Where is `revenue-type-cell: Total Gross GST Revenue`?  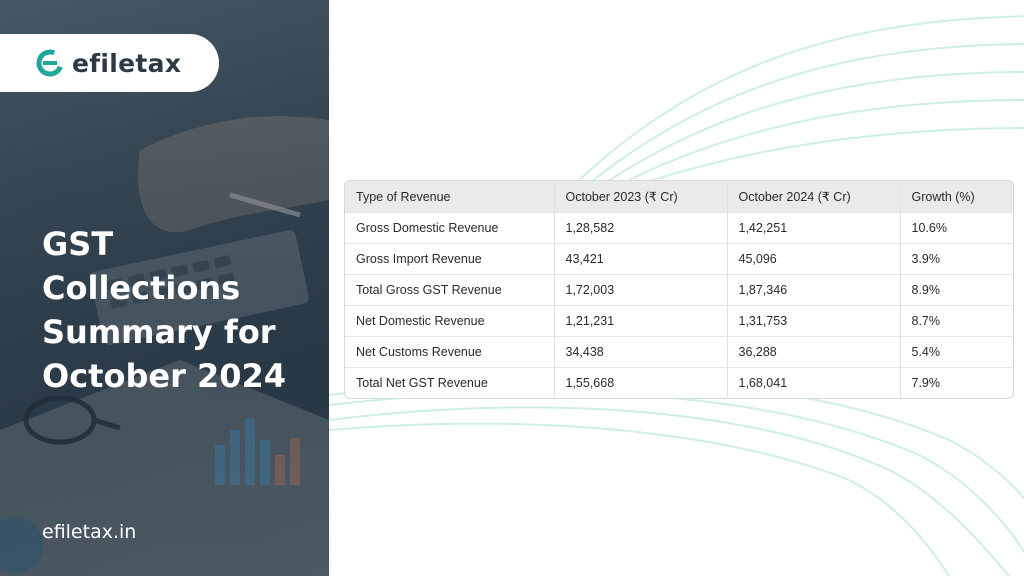 revenue-type-cell: Total Gross GST Revenue is located at coordinates (450, 290).